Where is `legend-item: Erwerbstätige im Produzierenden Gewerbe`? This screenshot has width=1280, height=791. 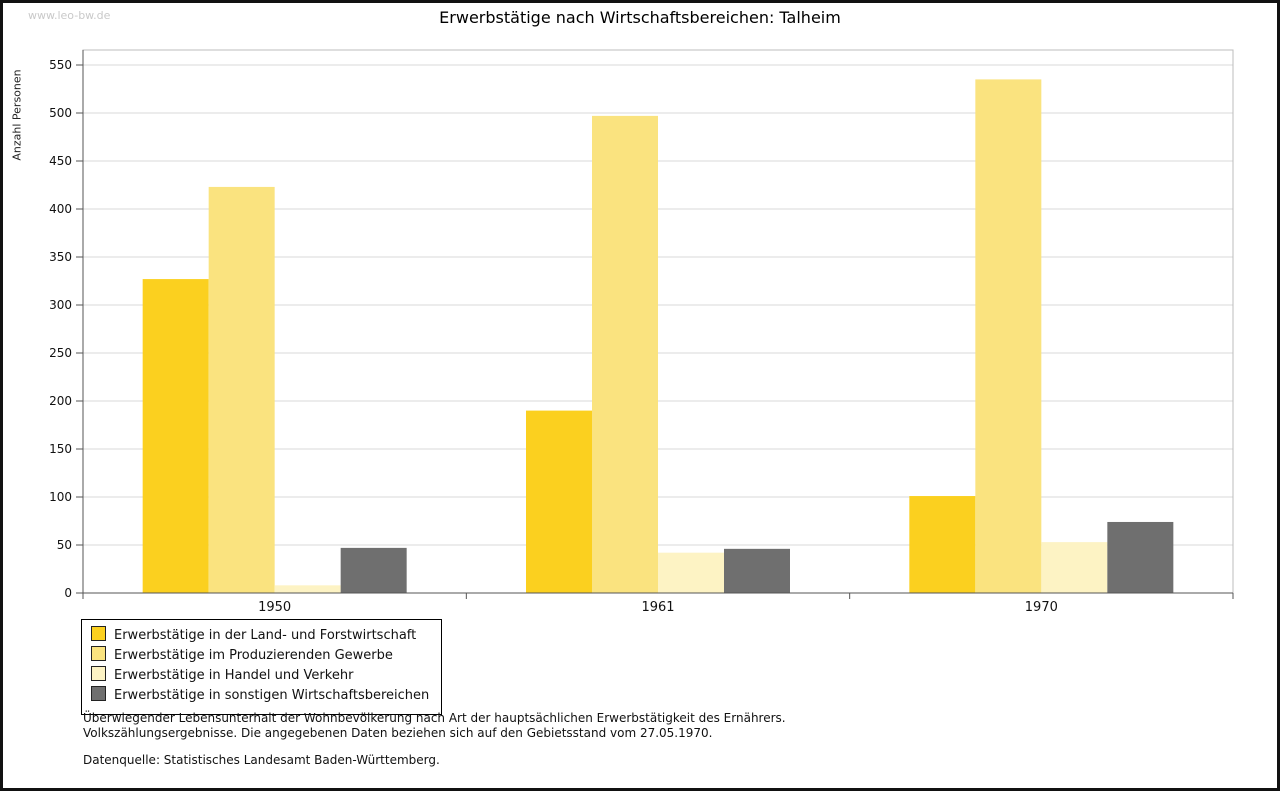
legend-item: Erwerbstätige im Produzierenden Gewerbe is located at coordinates (260, 656).